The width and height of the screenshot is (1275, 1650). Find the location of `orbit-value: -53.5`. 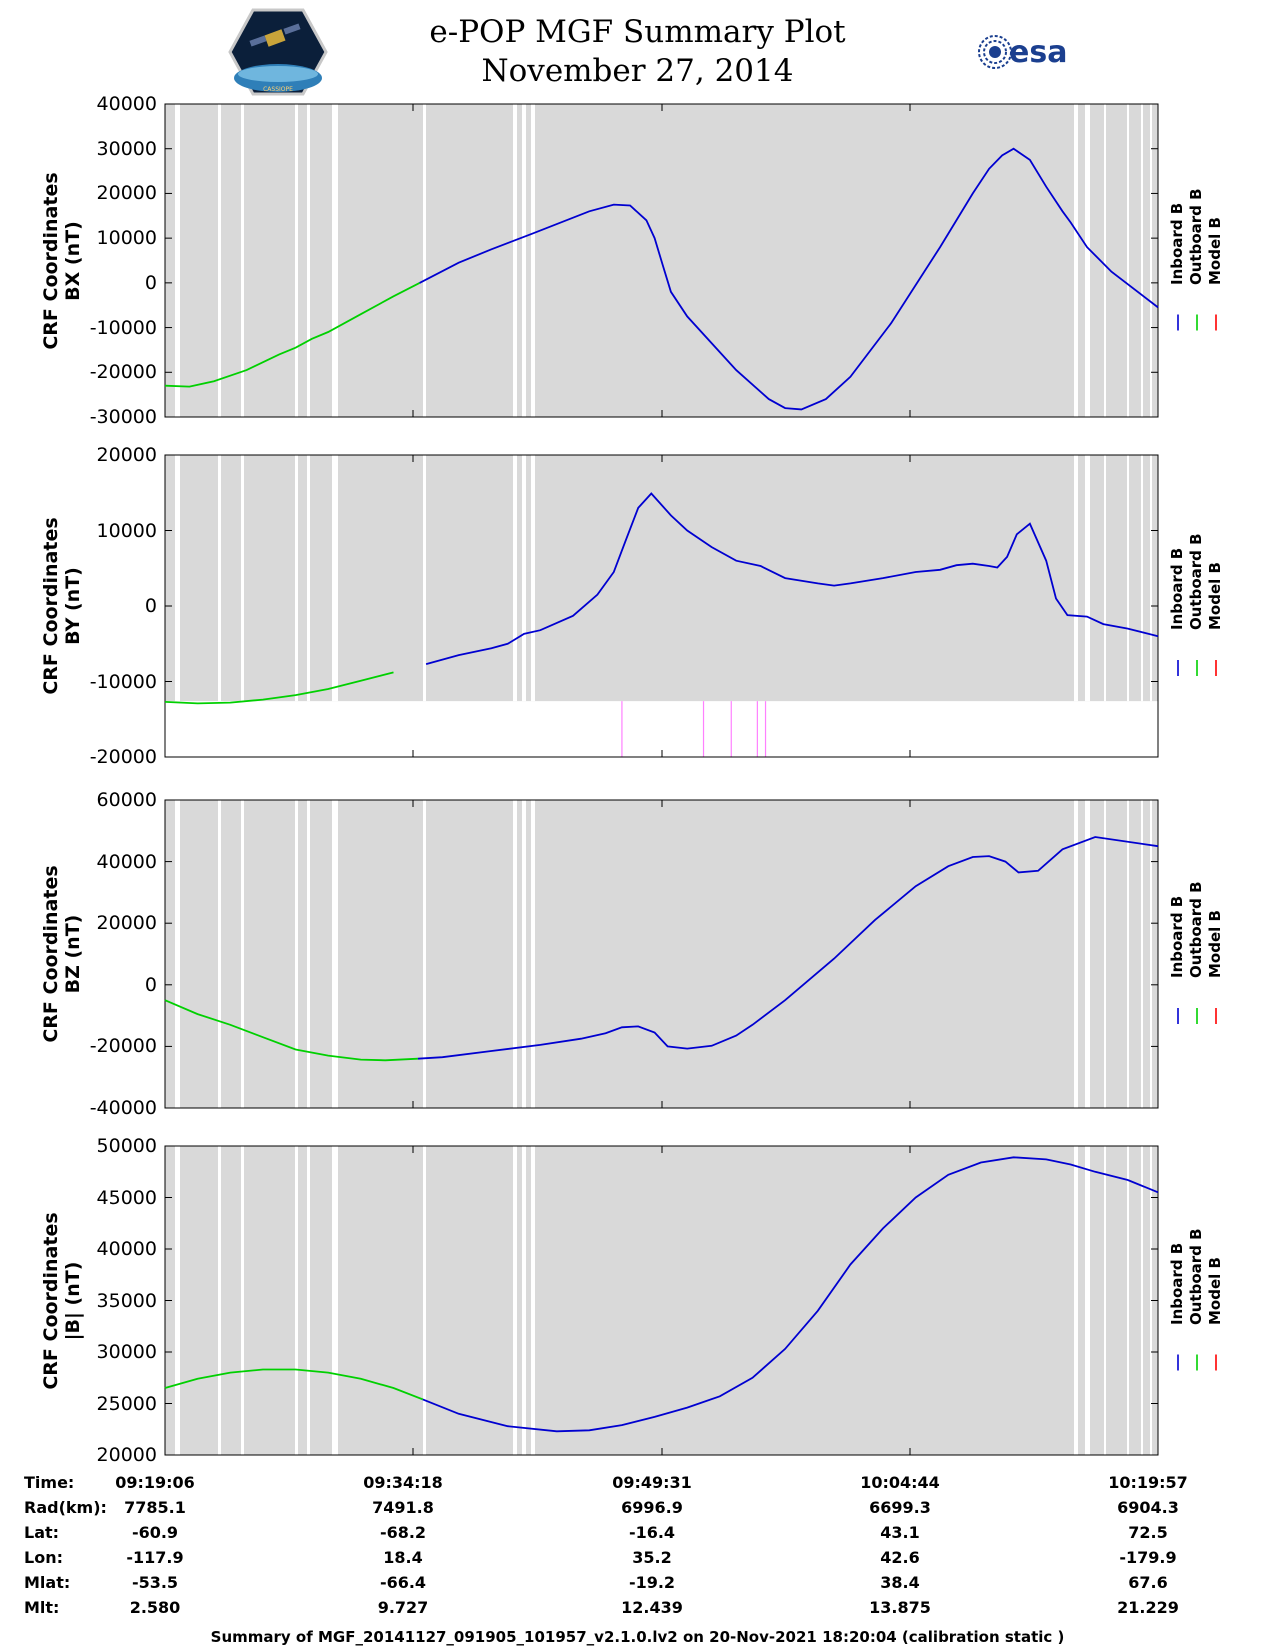

orbit-value: -53.5 is located at coordinates (155, 1582).